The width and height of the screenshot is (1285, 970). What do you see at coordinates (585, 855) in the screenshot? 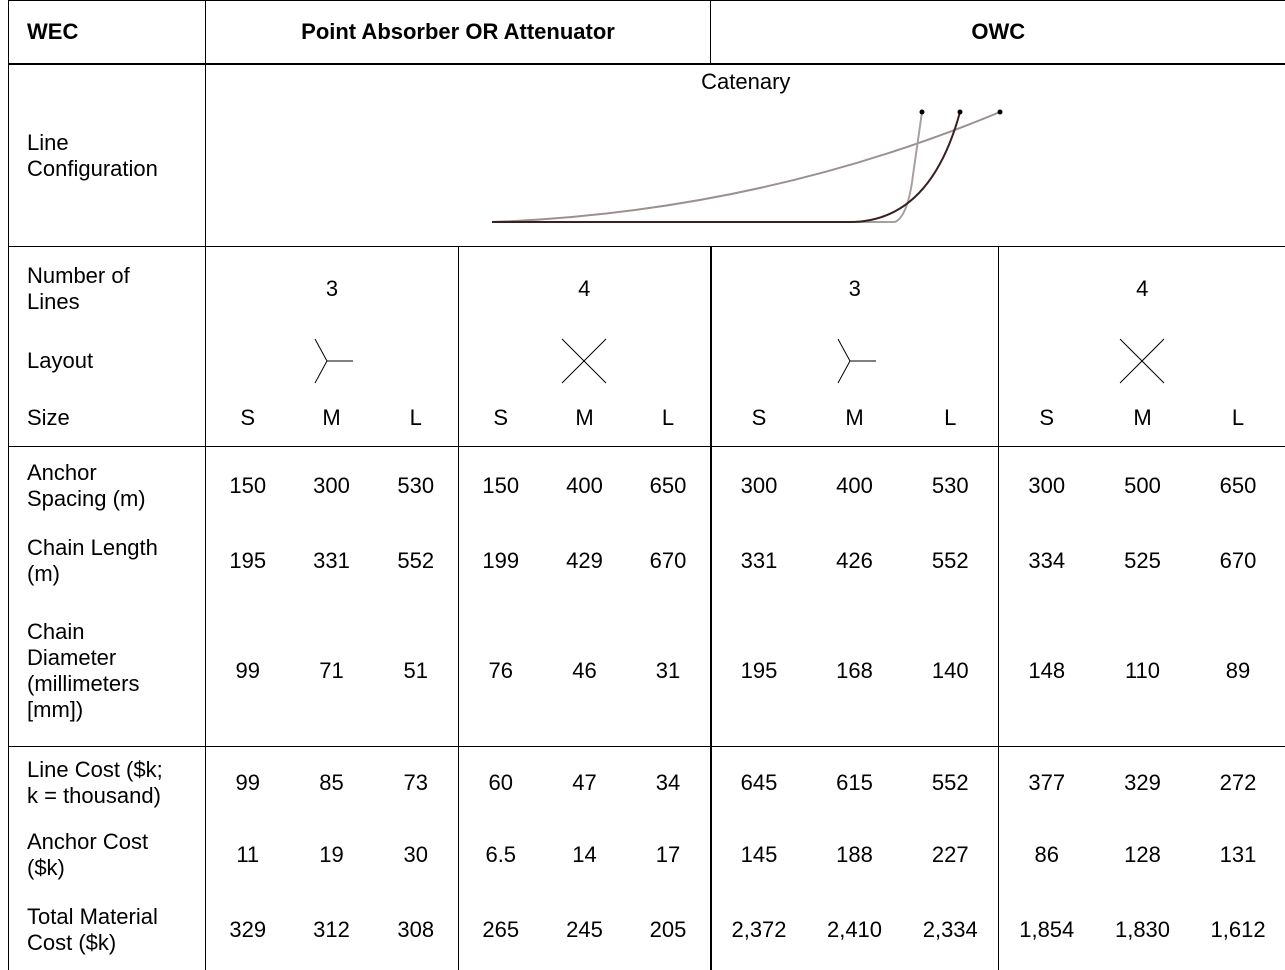
I see `value-cell: 14` at bounding box center [585, 855].